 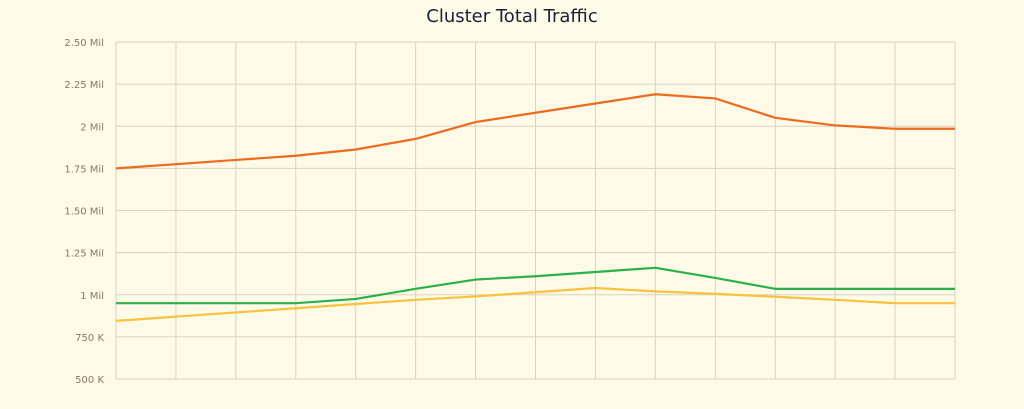 What do you see at coordinates (92, 296) in the screenshot?
I see `y-tick-label: 1 Mil` at bounding box center [92, 296].